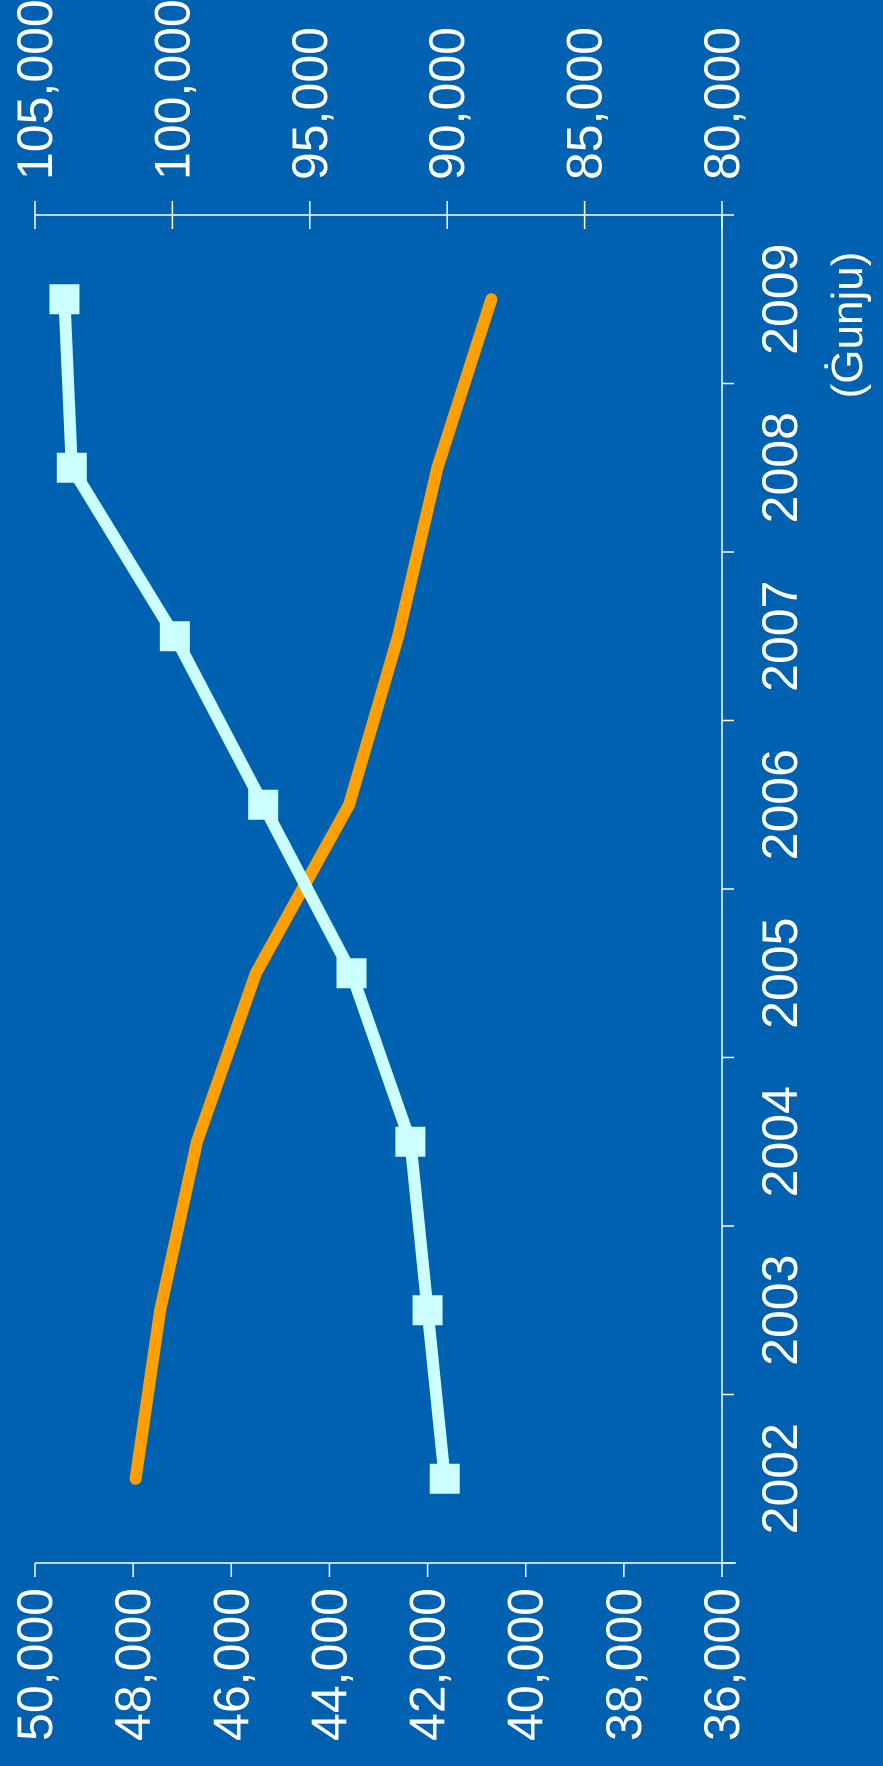 The height and width of the screenshot is (1766, 883). Describe the element at coordinates (428, 1664) in the screenshot. I see `left-value-tick-label: 42,000` at that location.